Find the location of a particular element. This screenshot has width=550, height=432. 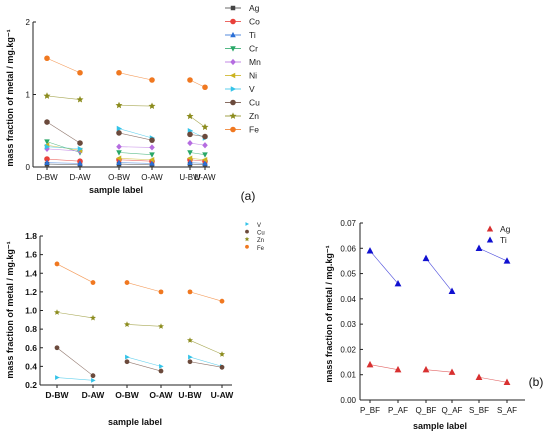

series-mn is located at coordinates (126, 147).